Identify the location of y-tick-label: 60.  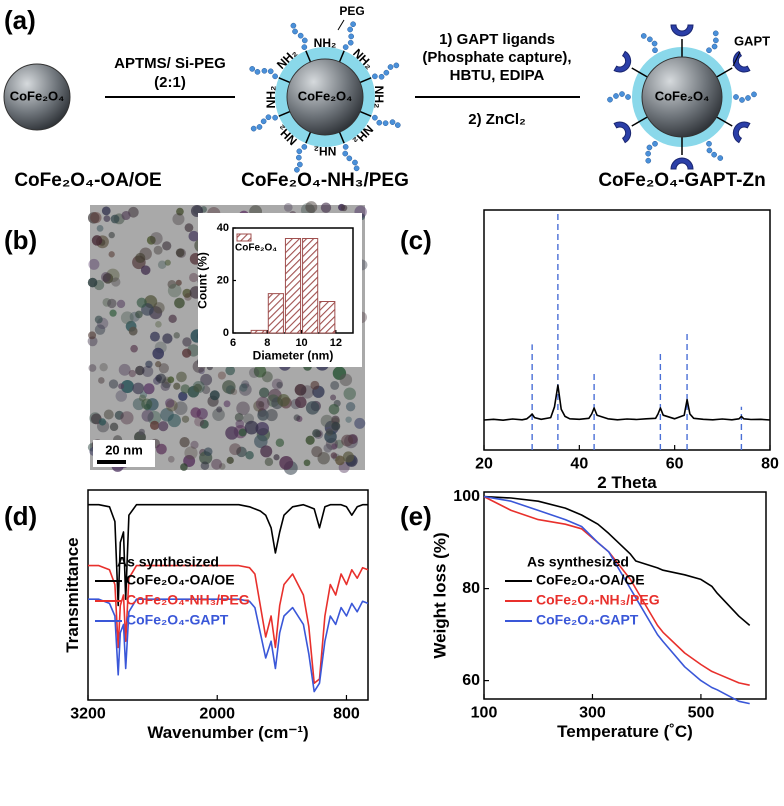
(471, 680).